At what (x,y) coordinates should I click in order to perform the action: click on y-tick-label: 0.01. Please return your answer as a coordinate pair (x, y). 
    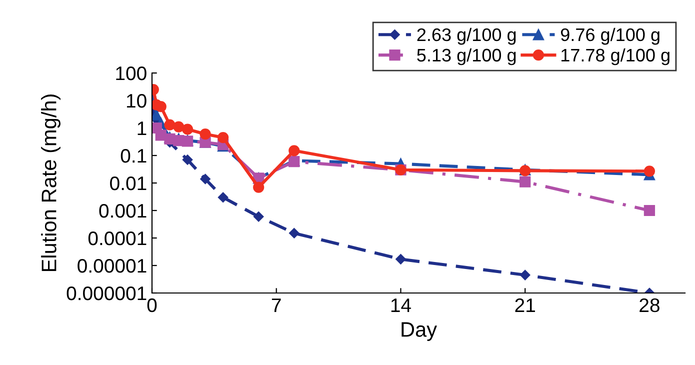
    Looking at the image, I should click on (128, 183).